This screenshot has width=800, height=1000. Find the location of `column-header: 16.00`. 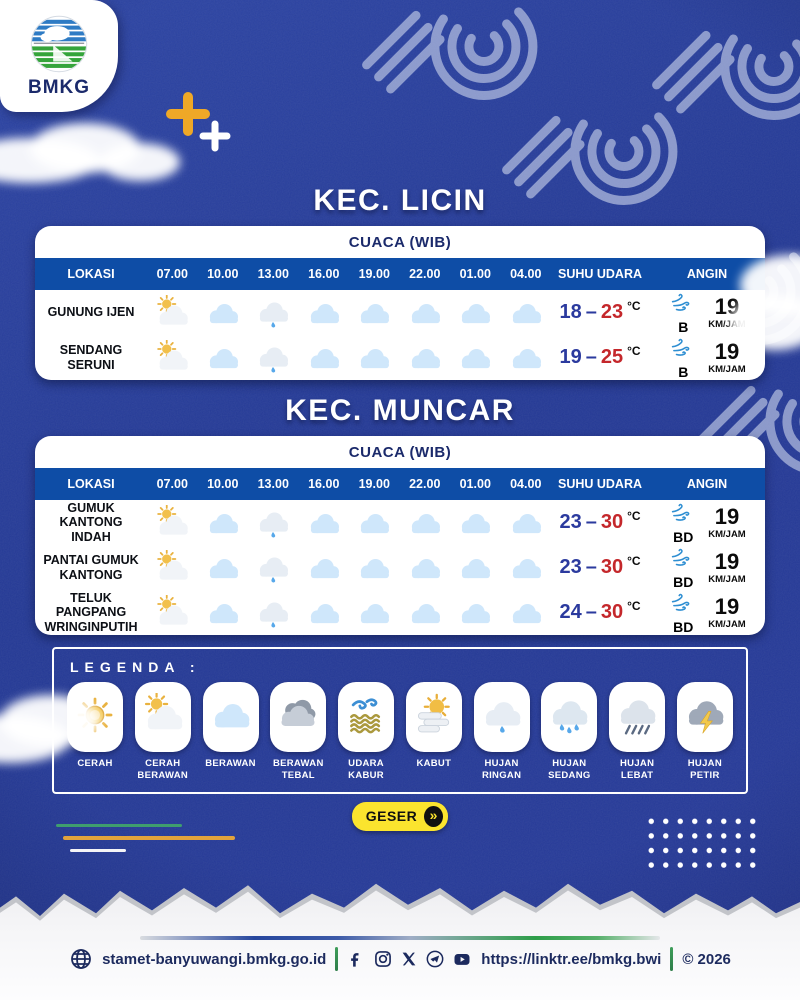

column-header: 16.00 is located at coordinates (324, 274).